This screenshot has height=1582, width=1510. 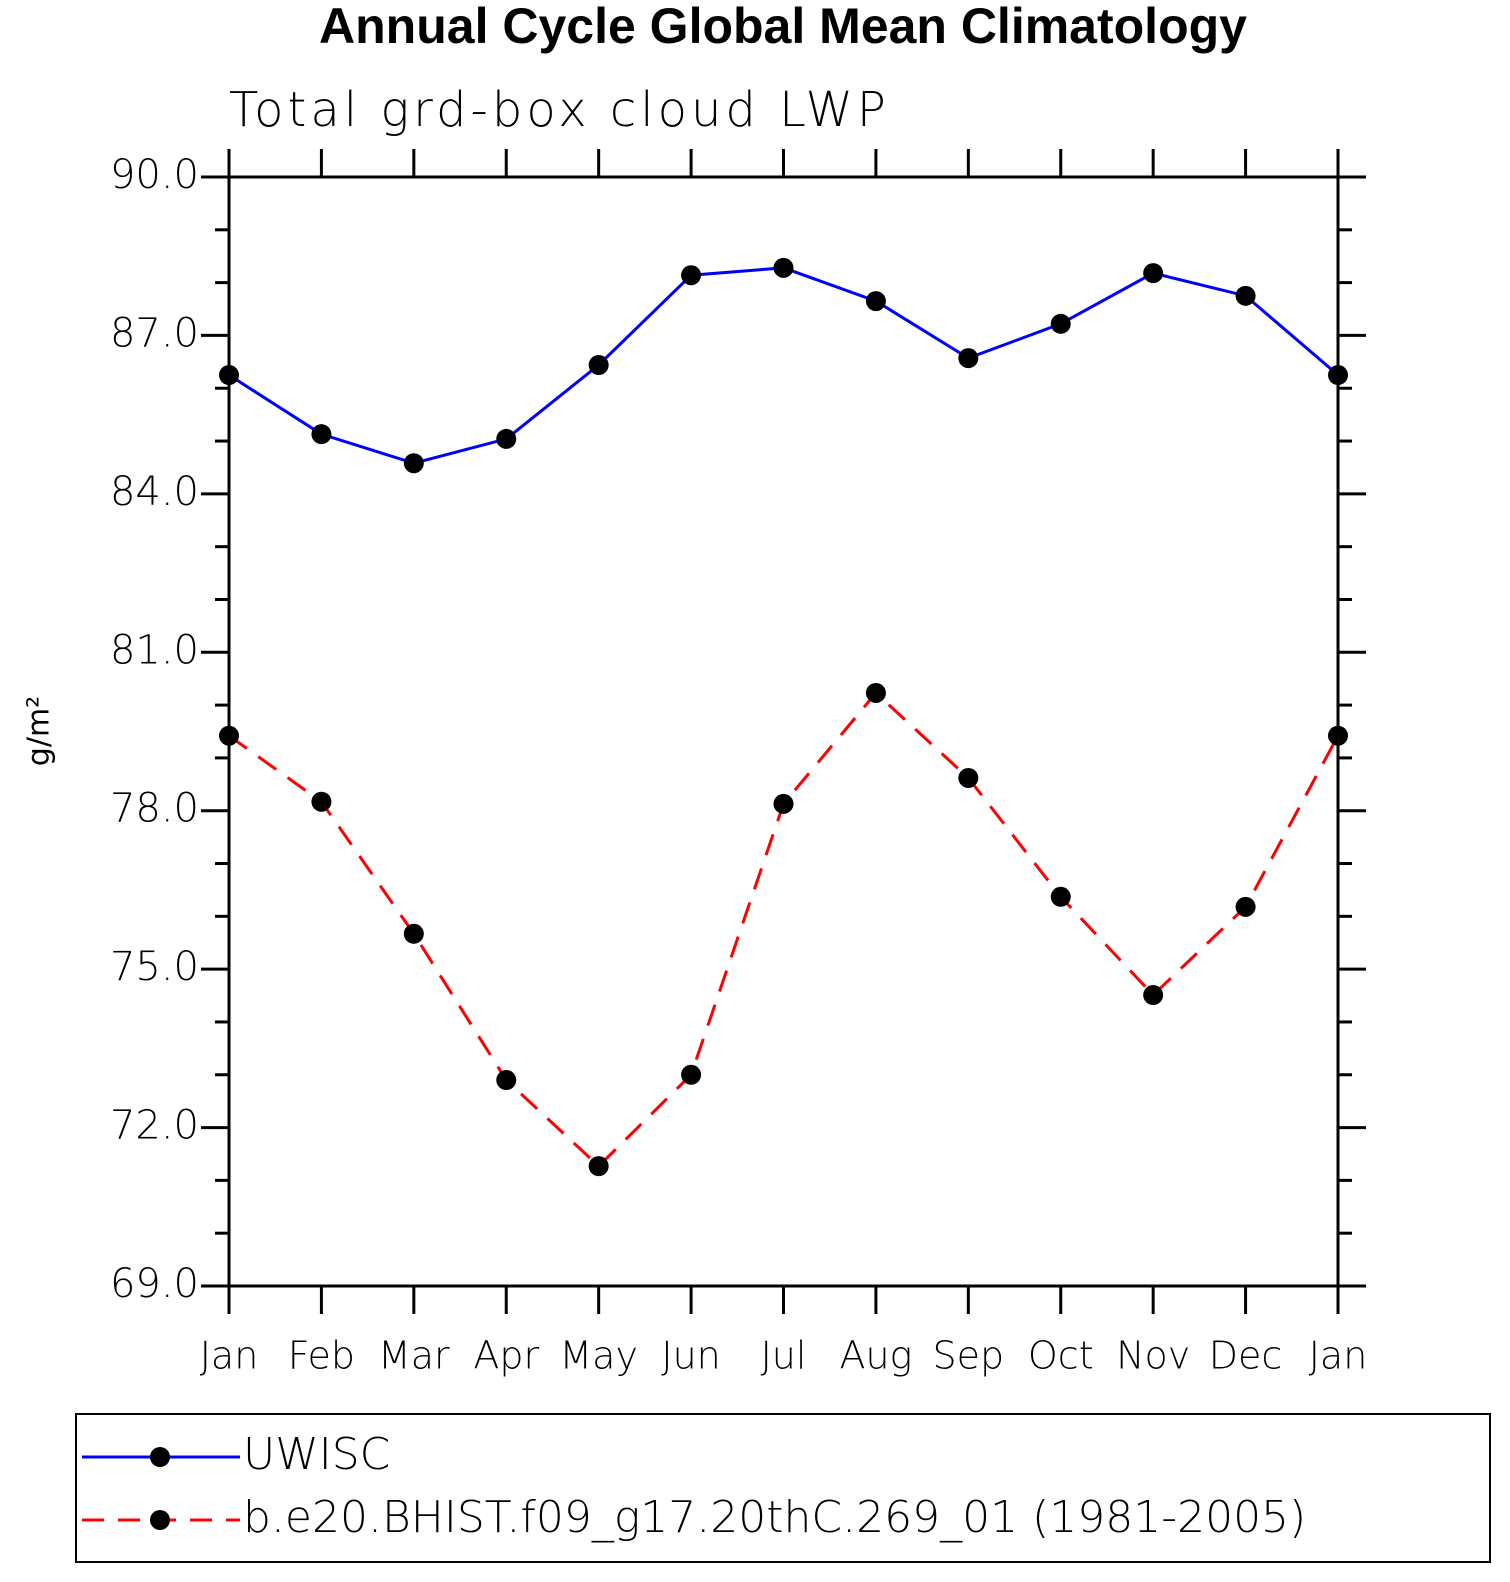 I want to click on y-tick-label: 81.0, so click(x=154, y=650).